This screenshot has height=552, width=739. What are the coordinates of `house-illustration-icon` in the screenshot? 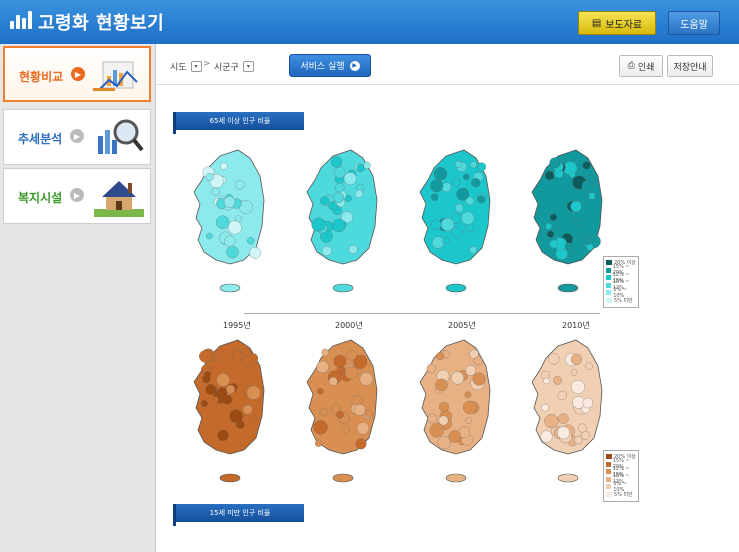 It's located at (119, 199).